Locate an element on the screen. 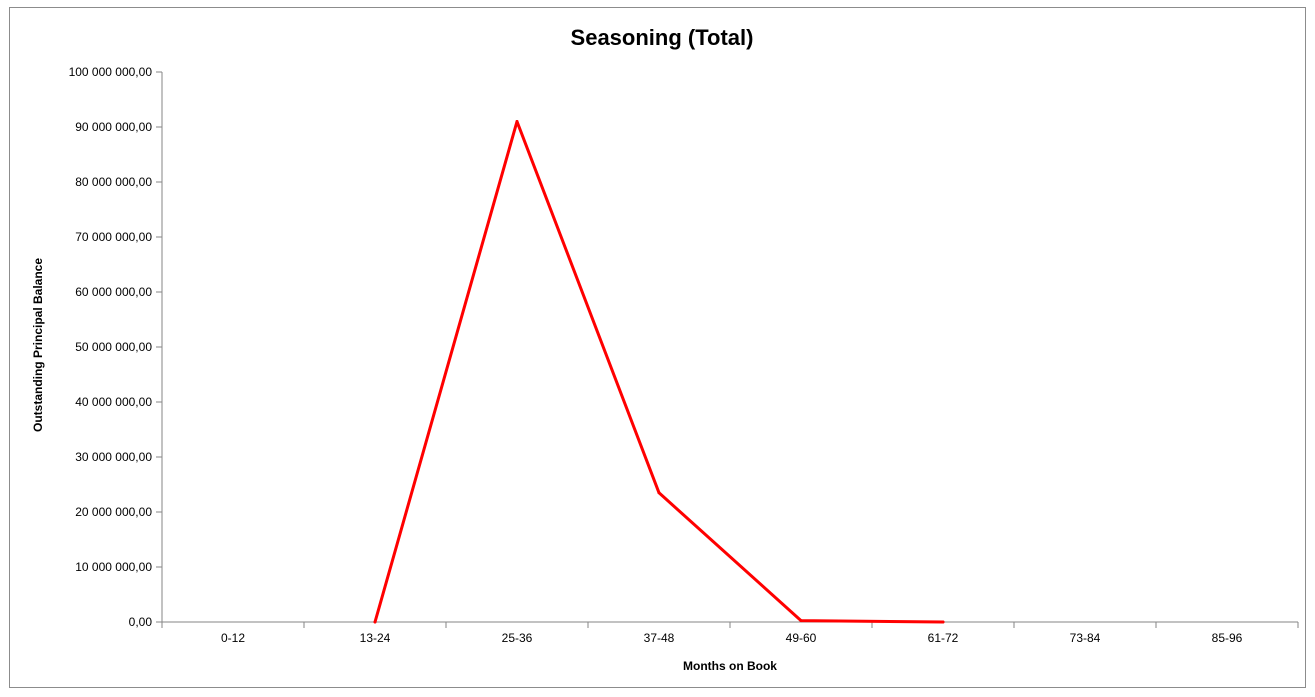 The height and width of the screenshot is (697, 1315). y-tick-label: 60 000 000,00 is located at coordinates (113, 292).